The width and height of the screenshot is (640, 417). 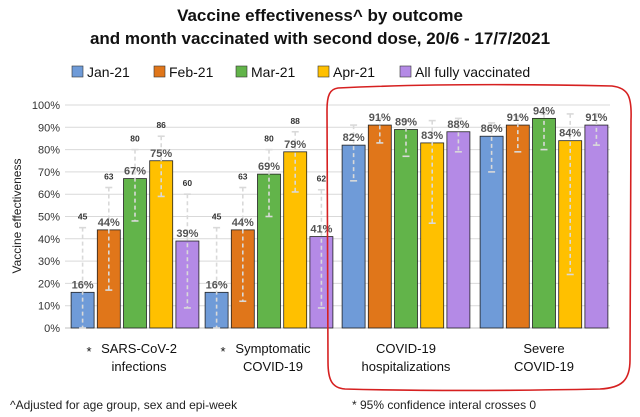 What do you see at coordinates (191, 72) in the screenshot?
I see `legend-label: Feb-21` at bounding box center [191, 72].